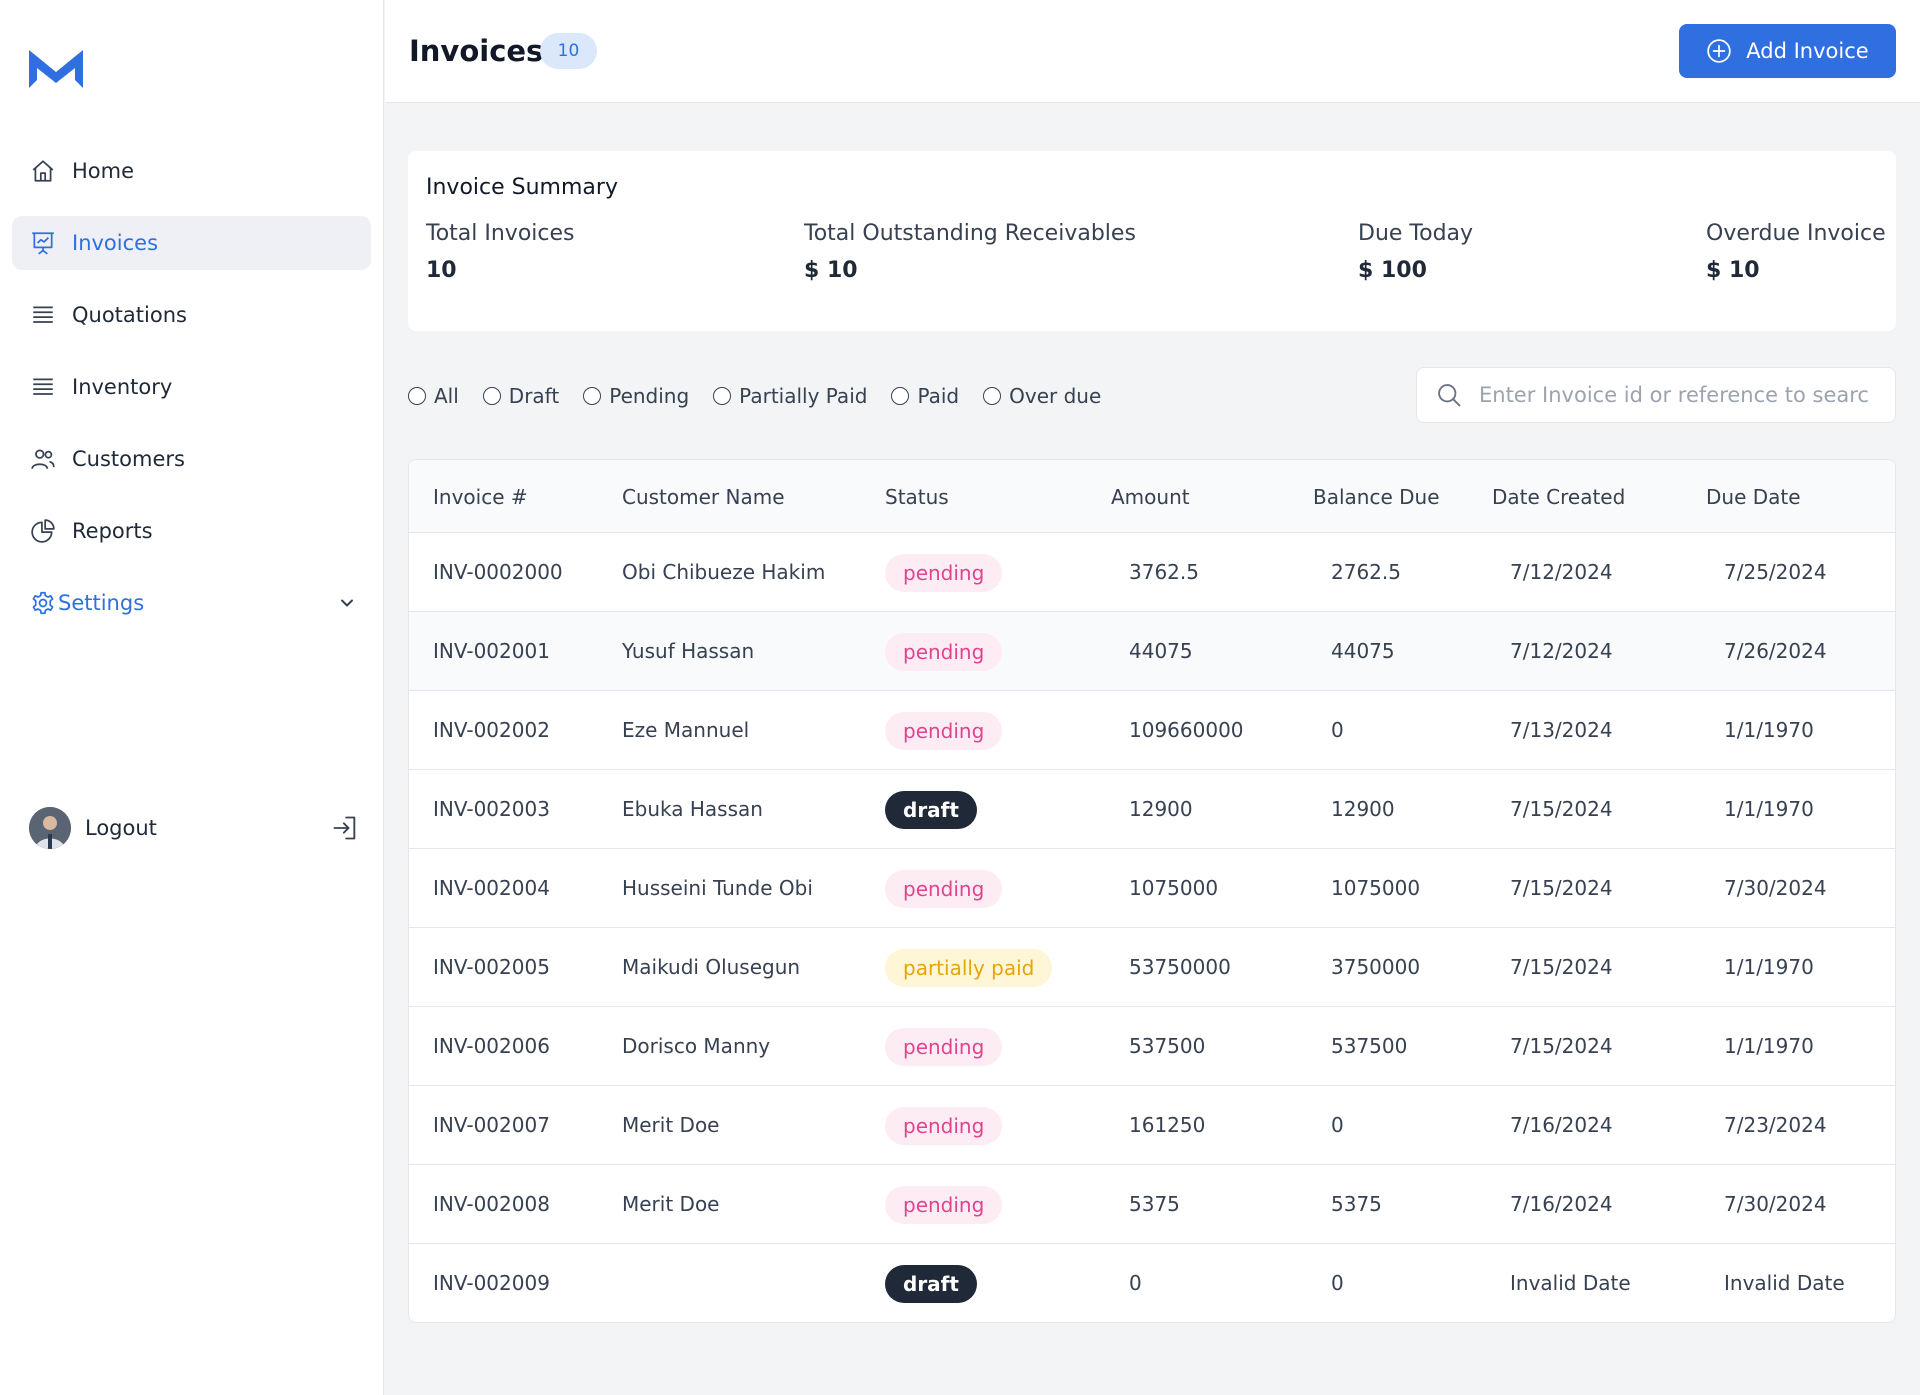 This screenshot has width=1920, height=1395. Describe the element at coordinates (345, 828) in the screenshot. I see `login-exit-icon` at that location.